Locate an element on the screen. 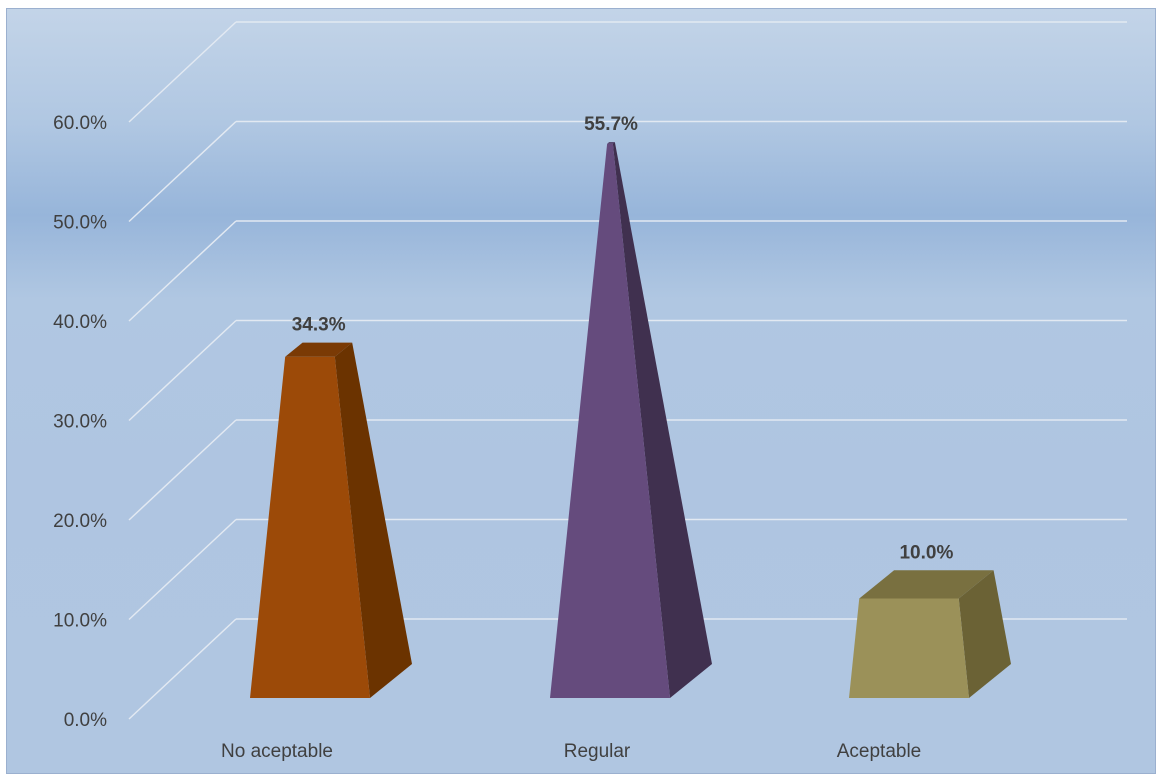 This screenshot has width=1161, height=778. y-tick-label: 40.0% is located at coordinates (80, 322).